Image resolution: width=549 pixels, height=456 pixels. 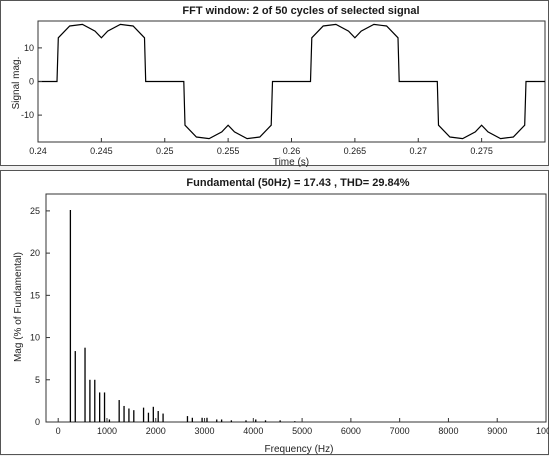 I want to click on time-y-tick-label: 0, so click(x=31, y=82).